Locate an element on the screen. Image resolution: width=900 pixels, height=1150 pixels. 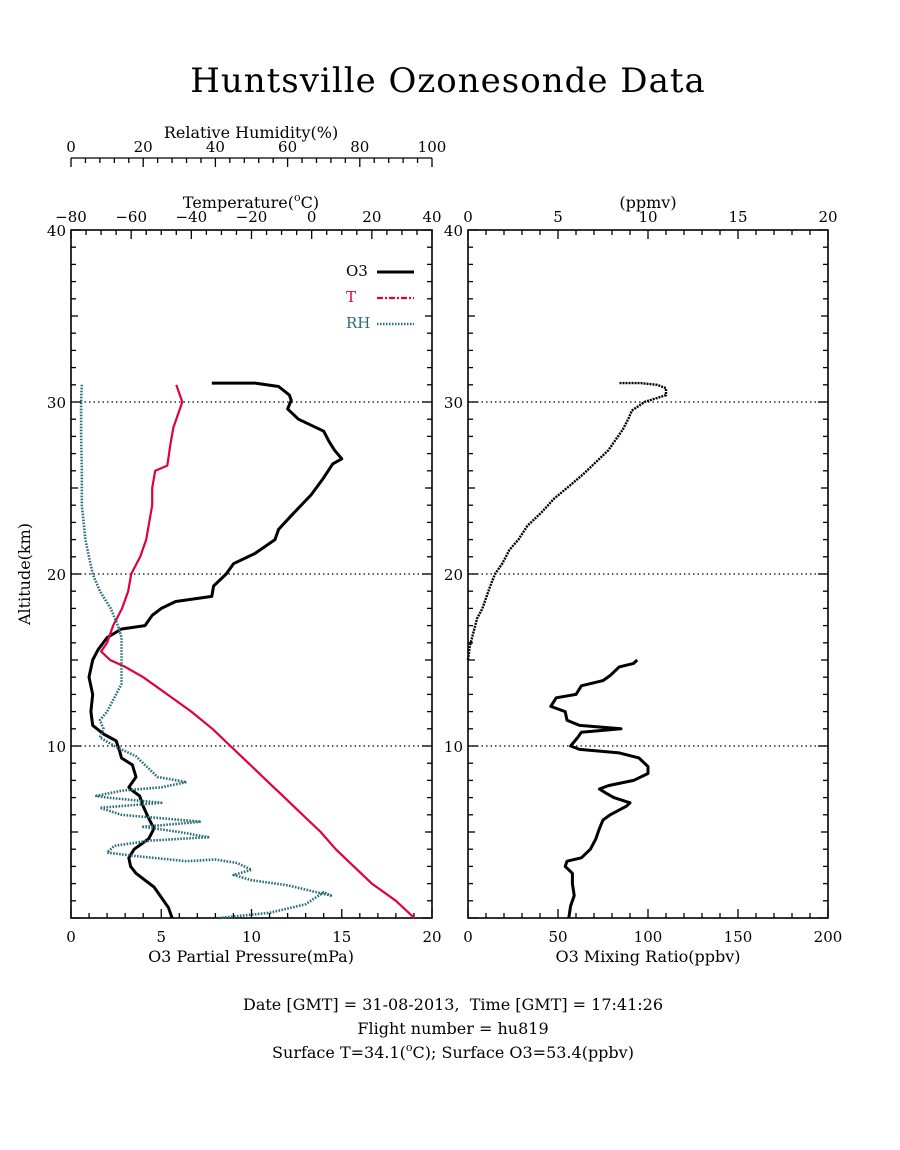
series-o3-line is located at coordinates (215, 650).